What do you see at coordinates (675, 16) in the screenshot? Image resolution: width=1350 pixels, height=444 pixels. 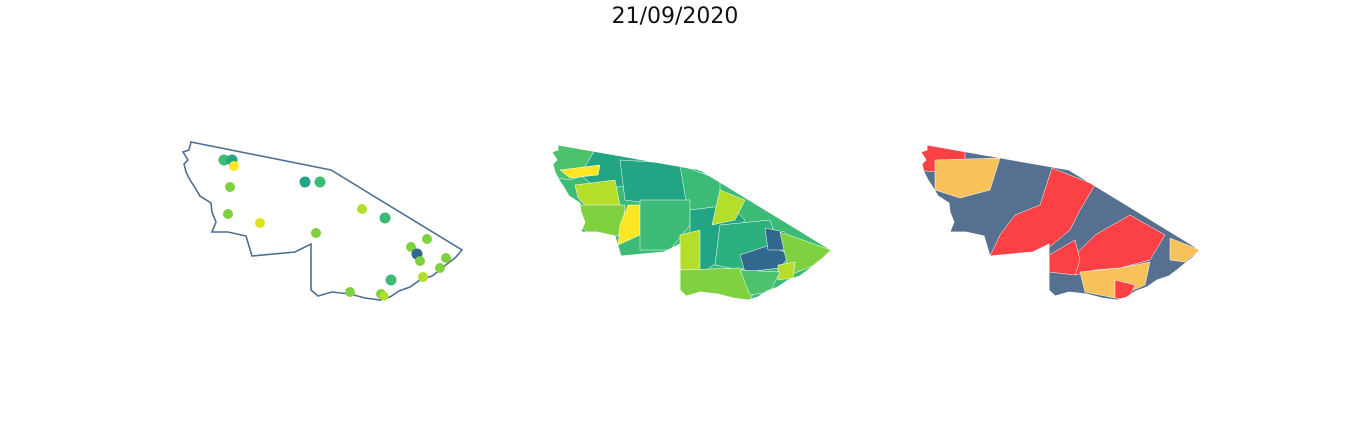 I see `figure-title: 21/09/2020` at bounding box center [675, 16].